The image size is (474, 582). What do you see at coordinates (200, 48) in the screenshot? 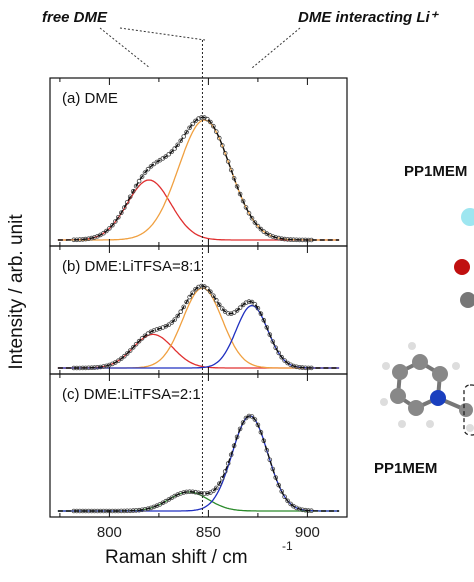
I see `header-pointer-lines` at bounding box center [200, 48].